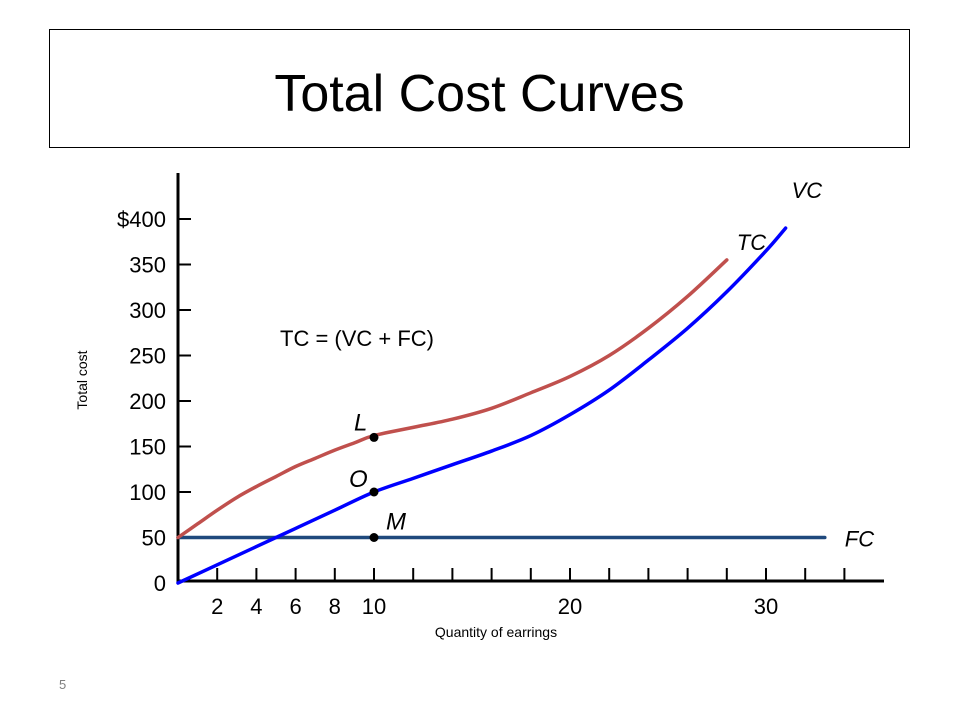 Image resolution: width=960 pixels, height=720 pixels. I want to click on y-axis-title: Total cost, so click(82, 379).